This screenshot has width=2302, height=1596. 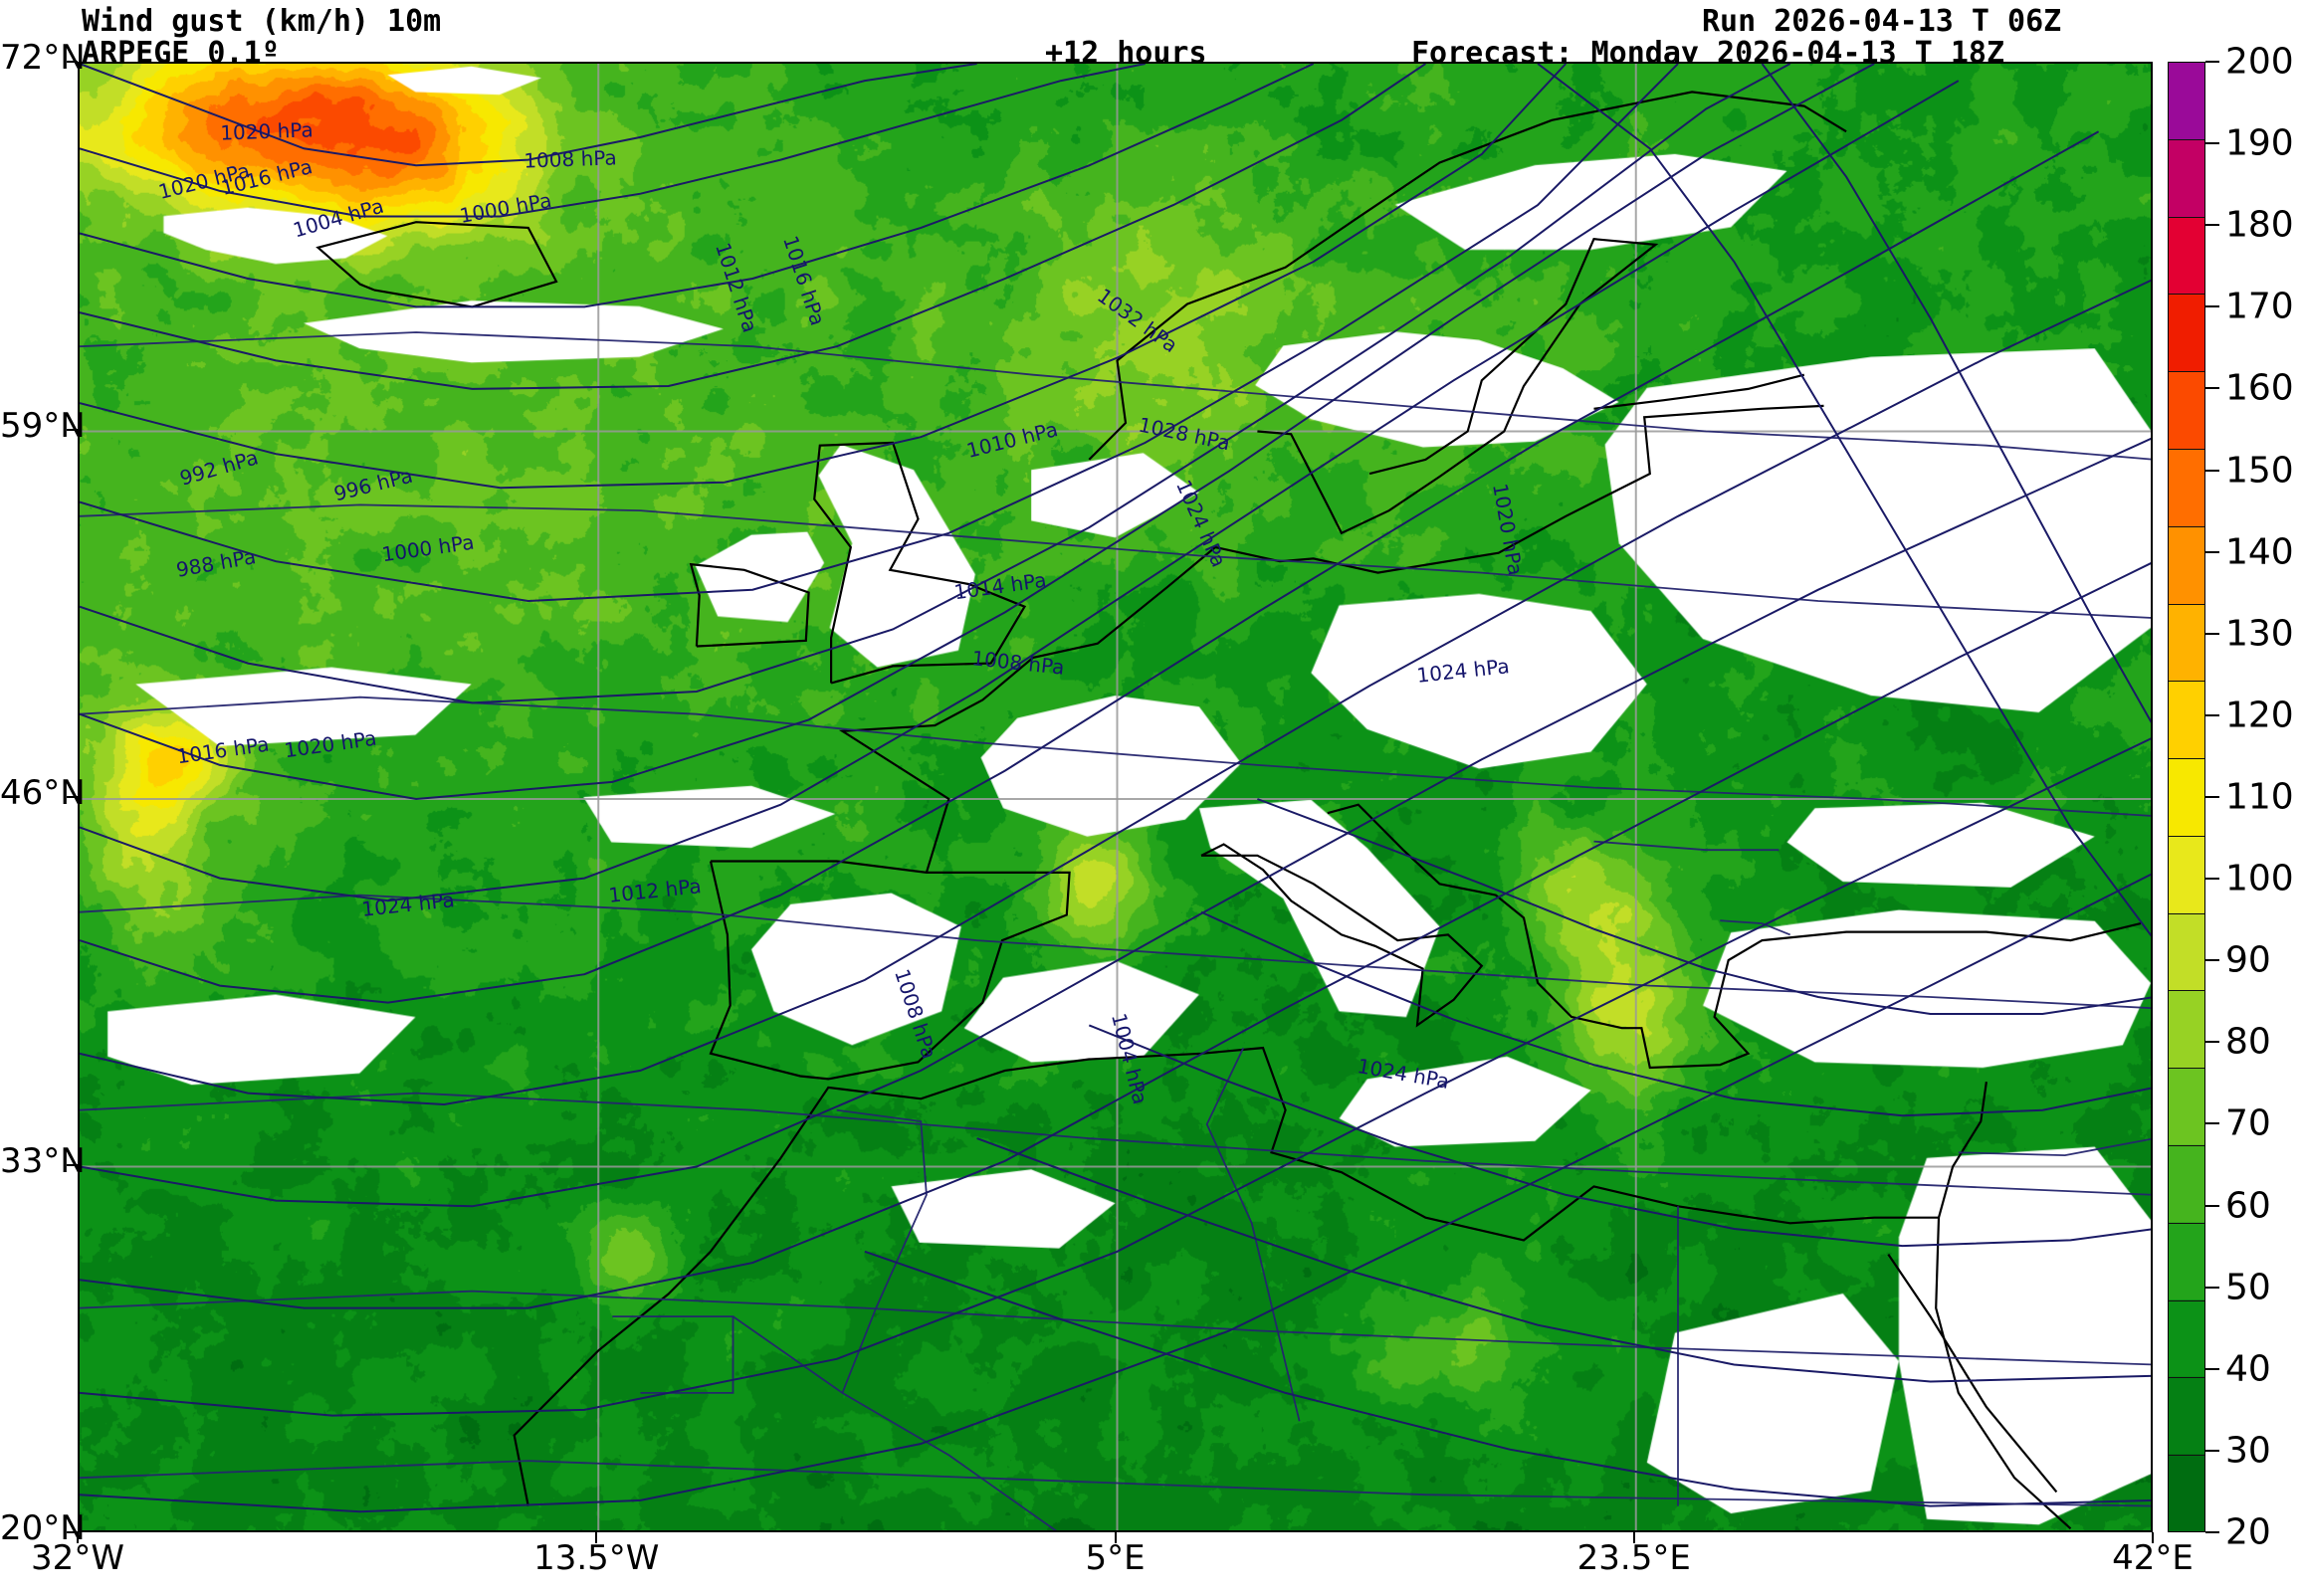 What do you see at coordinates (43, 1161) in the screenshot?
I see `y-axis-tick-label: 33°N` at bounding box center [43, 1161].